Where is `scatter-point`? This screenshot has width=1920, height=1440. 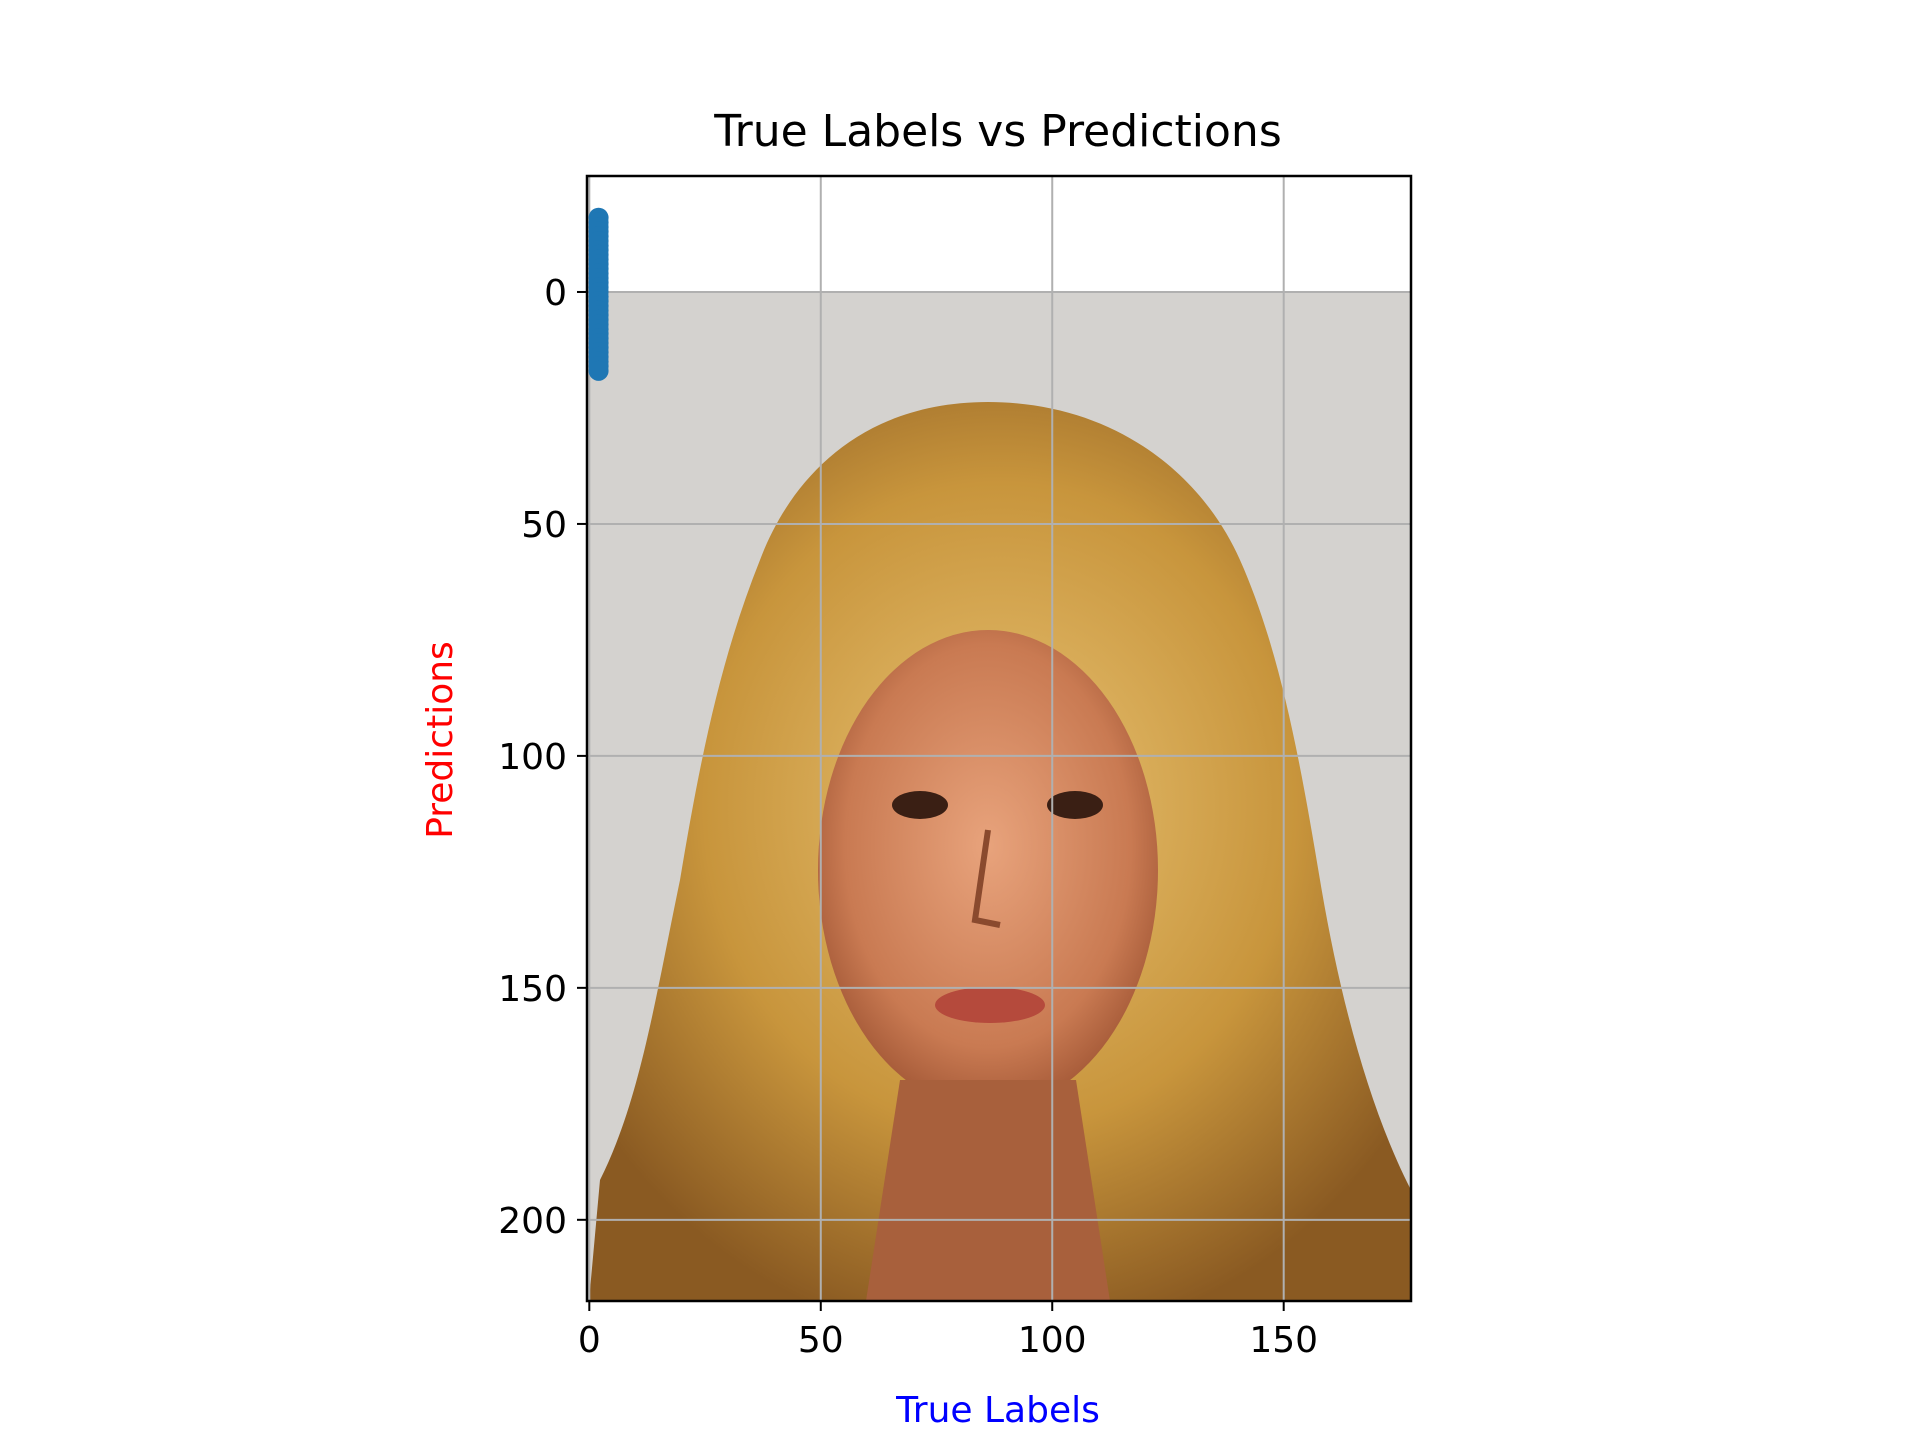 scatter-point is located at coordinates (598, 370).